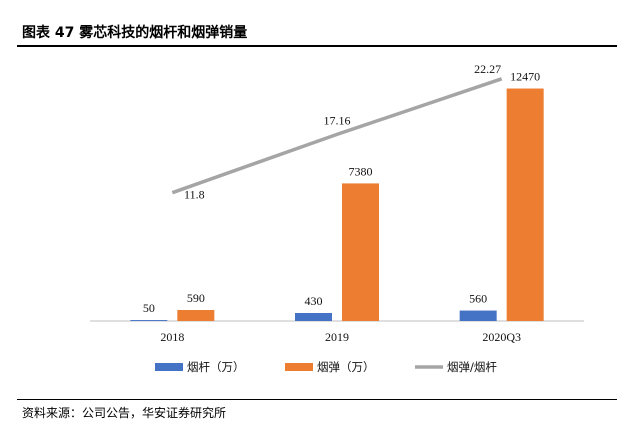  What do you see at coordinates (216, 367) in the screenshot?
I see `legend-rod-label: 烟杆（万）` at bounding box center [216, 367].